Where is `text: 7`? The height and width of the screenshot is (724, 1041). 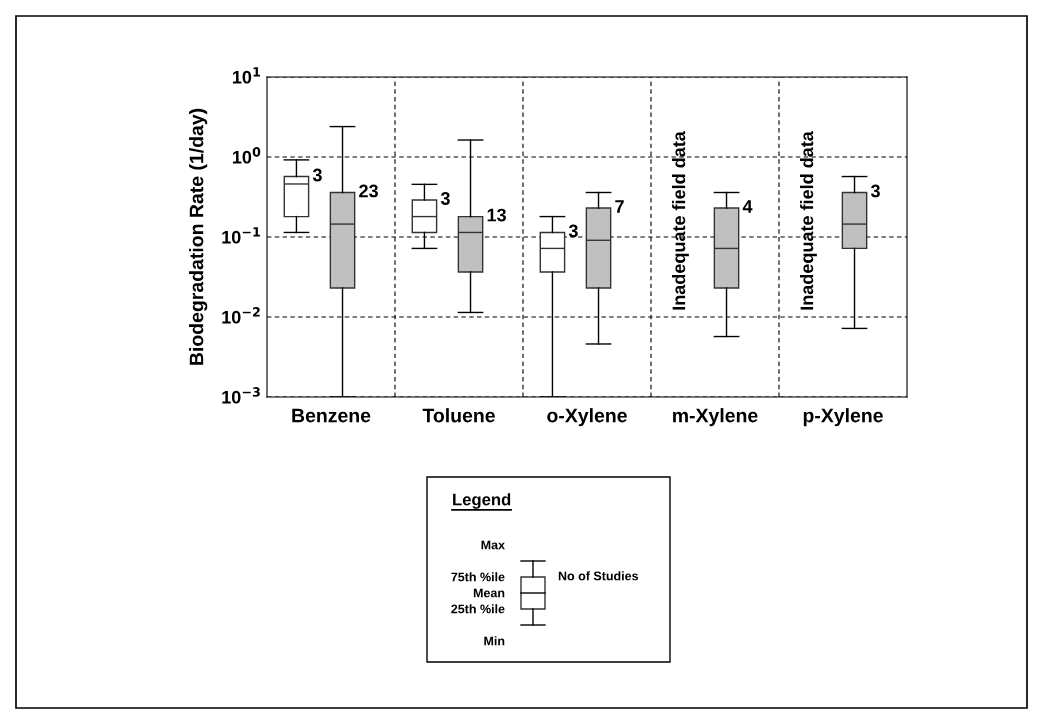
text: 7 is located at coordinates (619, 206).